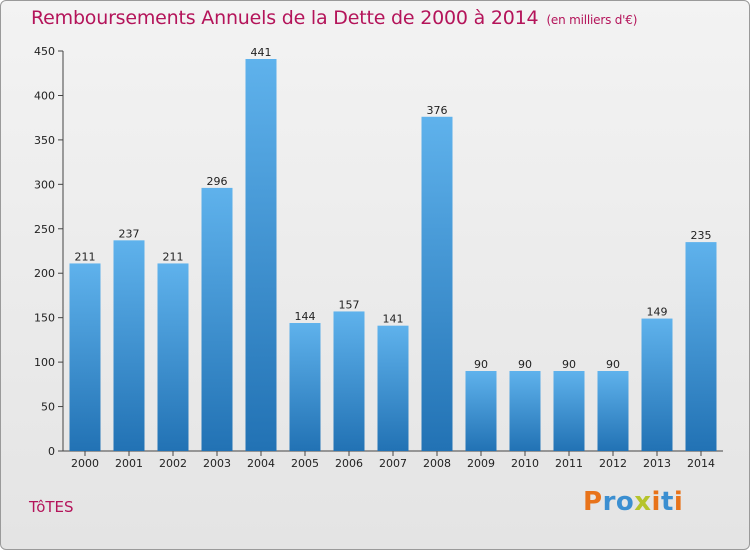  What do you see at coordinates (85, 256) in the screenshot?
I see `value-label-2000: 211` at bounding box center [85, 256].